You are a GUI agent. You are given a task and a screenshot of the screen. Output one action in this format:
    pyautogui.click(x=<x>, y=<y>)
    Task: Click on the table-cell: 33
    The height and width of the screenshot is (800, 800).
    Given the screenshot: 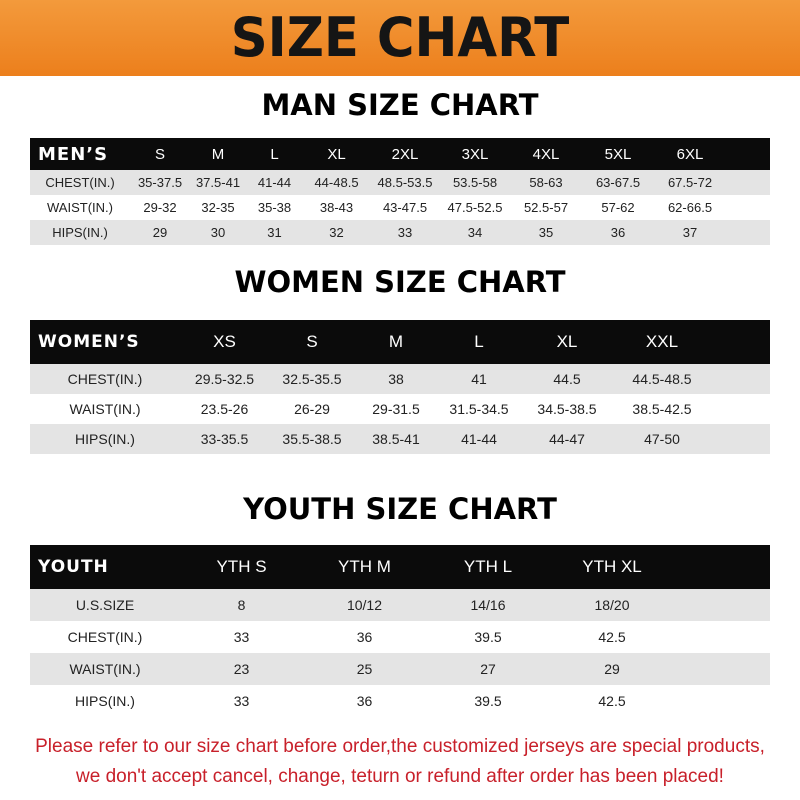 What is the action you would take?
    pyautogui.click(x=405, y=232)
    